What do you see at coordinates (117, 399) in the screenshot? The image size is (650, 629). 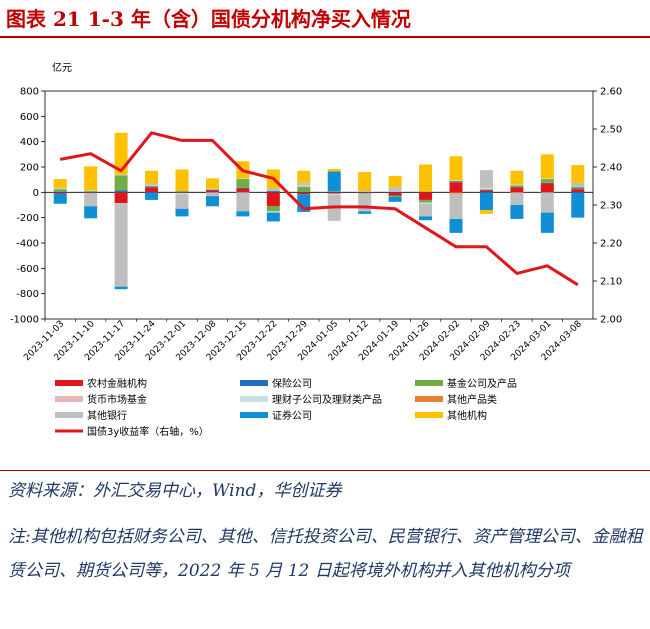 I see `legend-label-3: 货币市场基金` at bounding box center [117, 399].